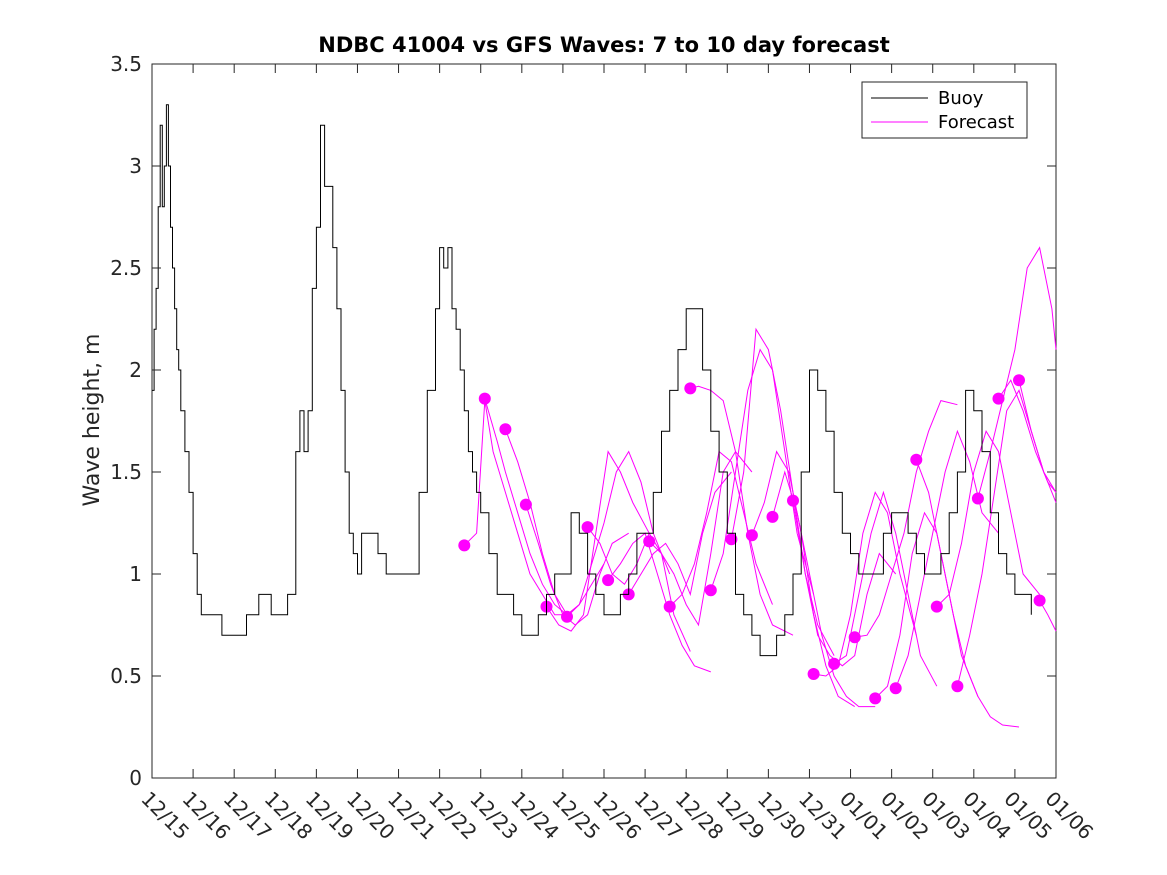 The width and height of the screenshot is (1167, 875). What do you see at coordinates (126, 676) in the screenshot?
I see `y-tick-label: 0.5` at bounding box center [126, 676].